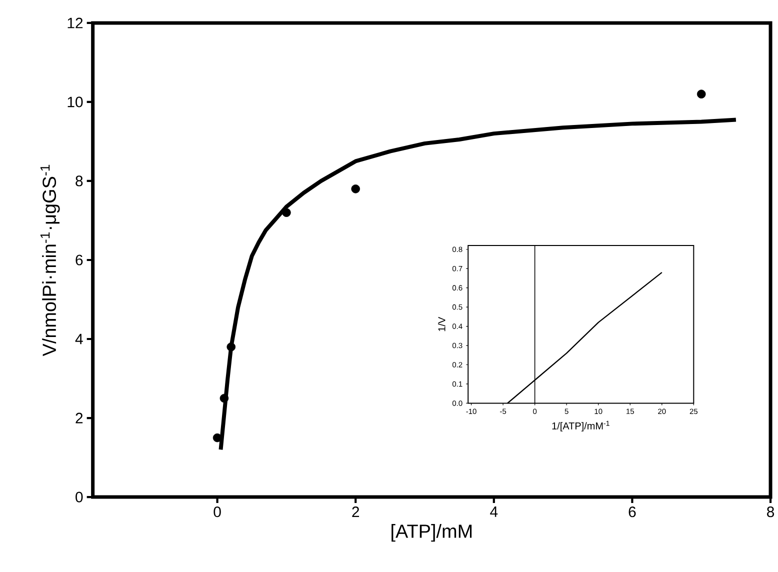 The image size is (778, 572). Describe the element at coordinates (79, 497) in the screenshot. I see `y-tick-label: 0` at that location.